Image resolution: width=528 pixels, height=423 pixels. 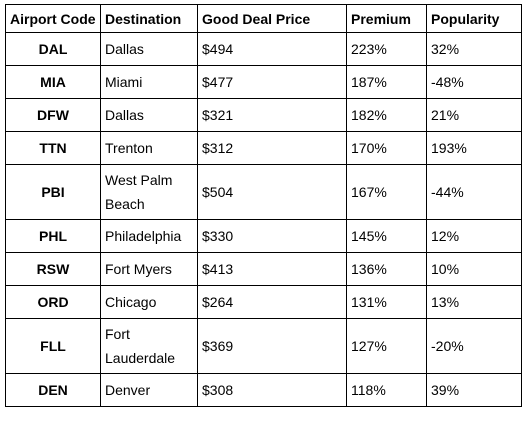 I want to click on destination-cell: Fort Lauderdale, so click(x=149, y=346).